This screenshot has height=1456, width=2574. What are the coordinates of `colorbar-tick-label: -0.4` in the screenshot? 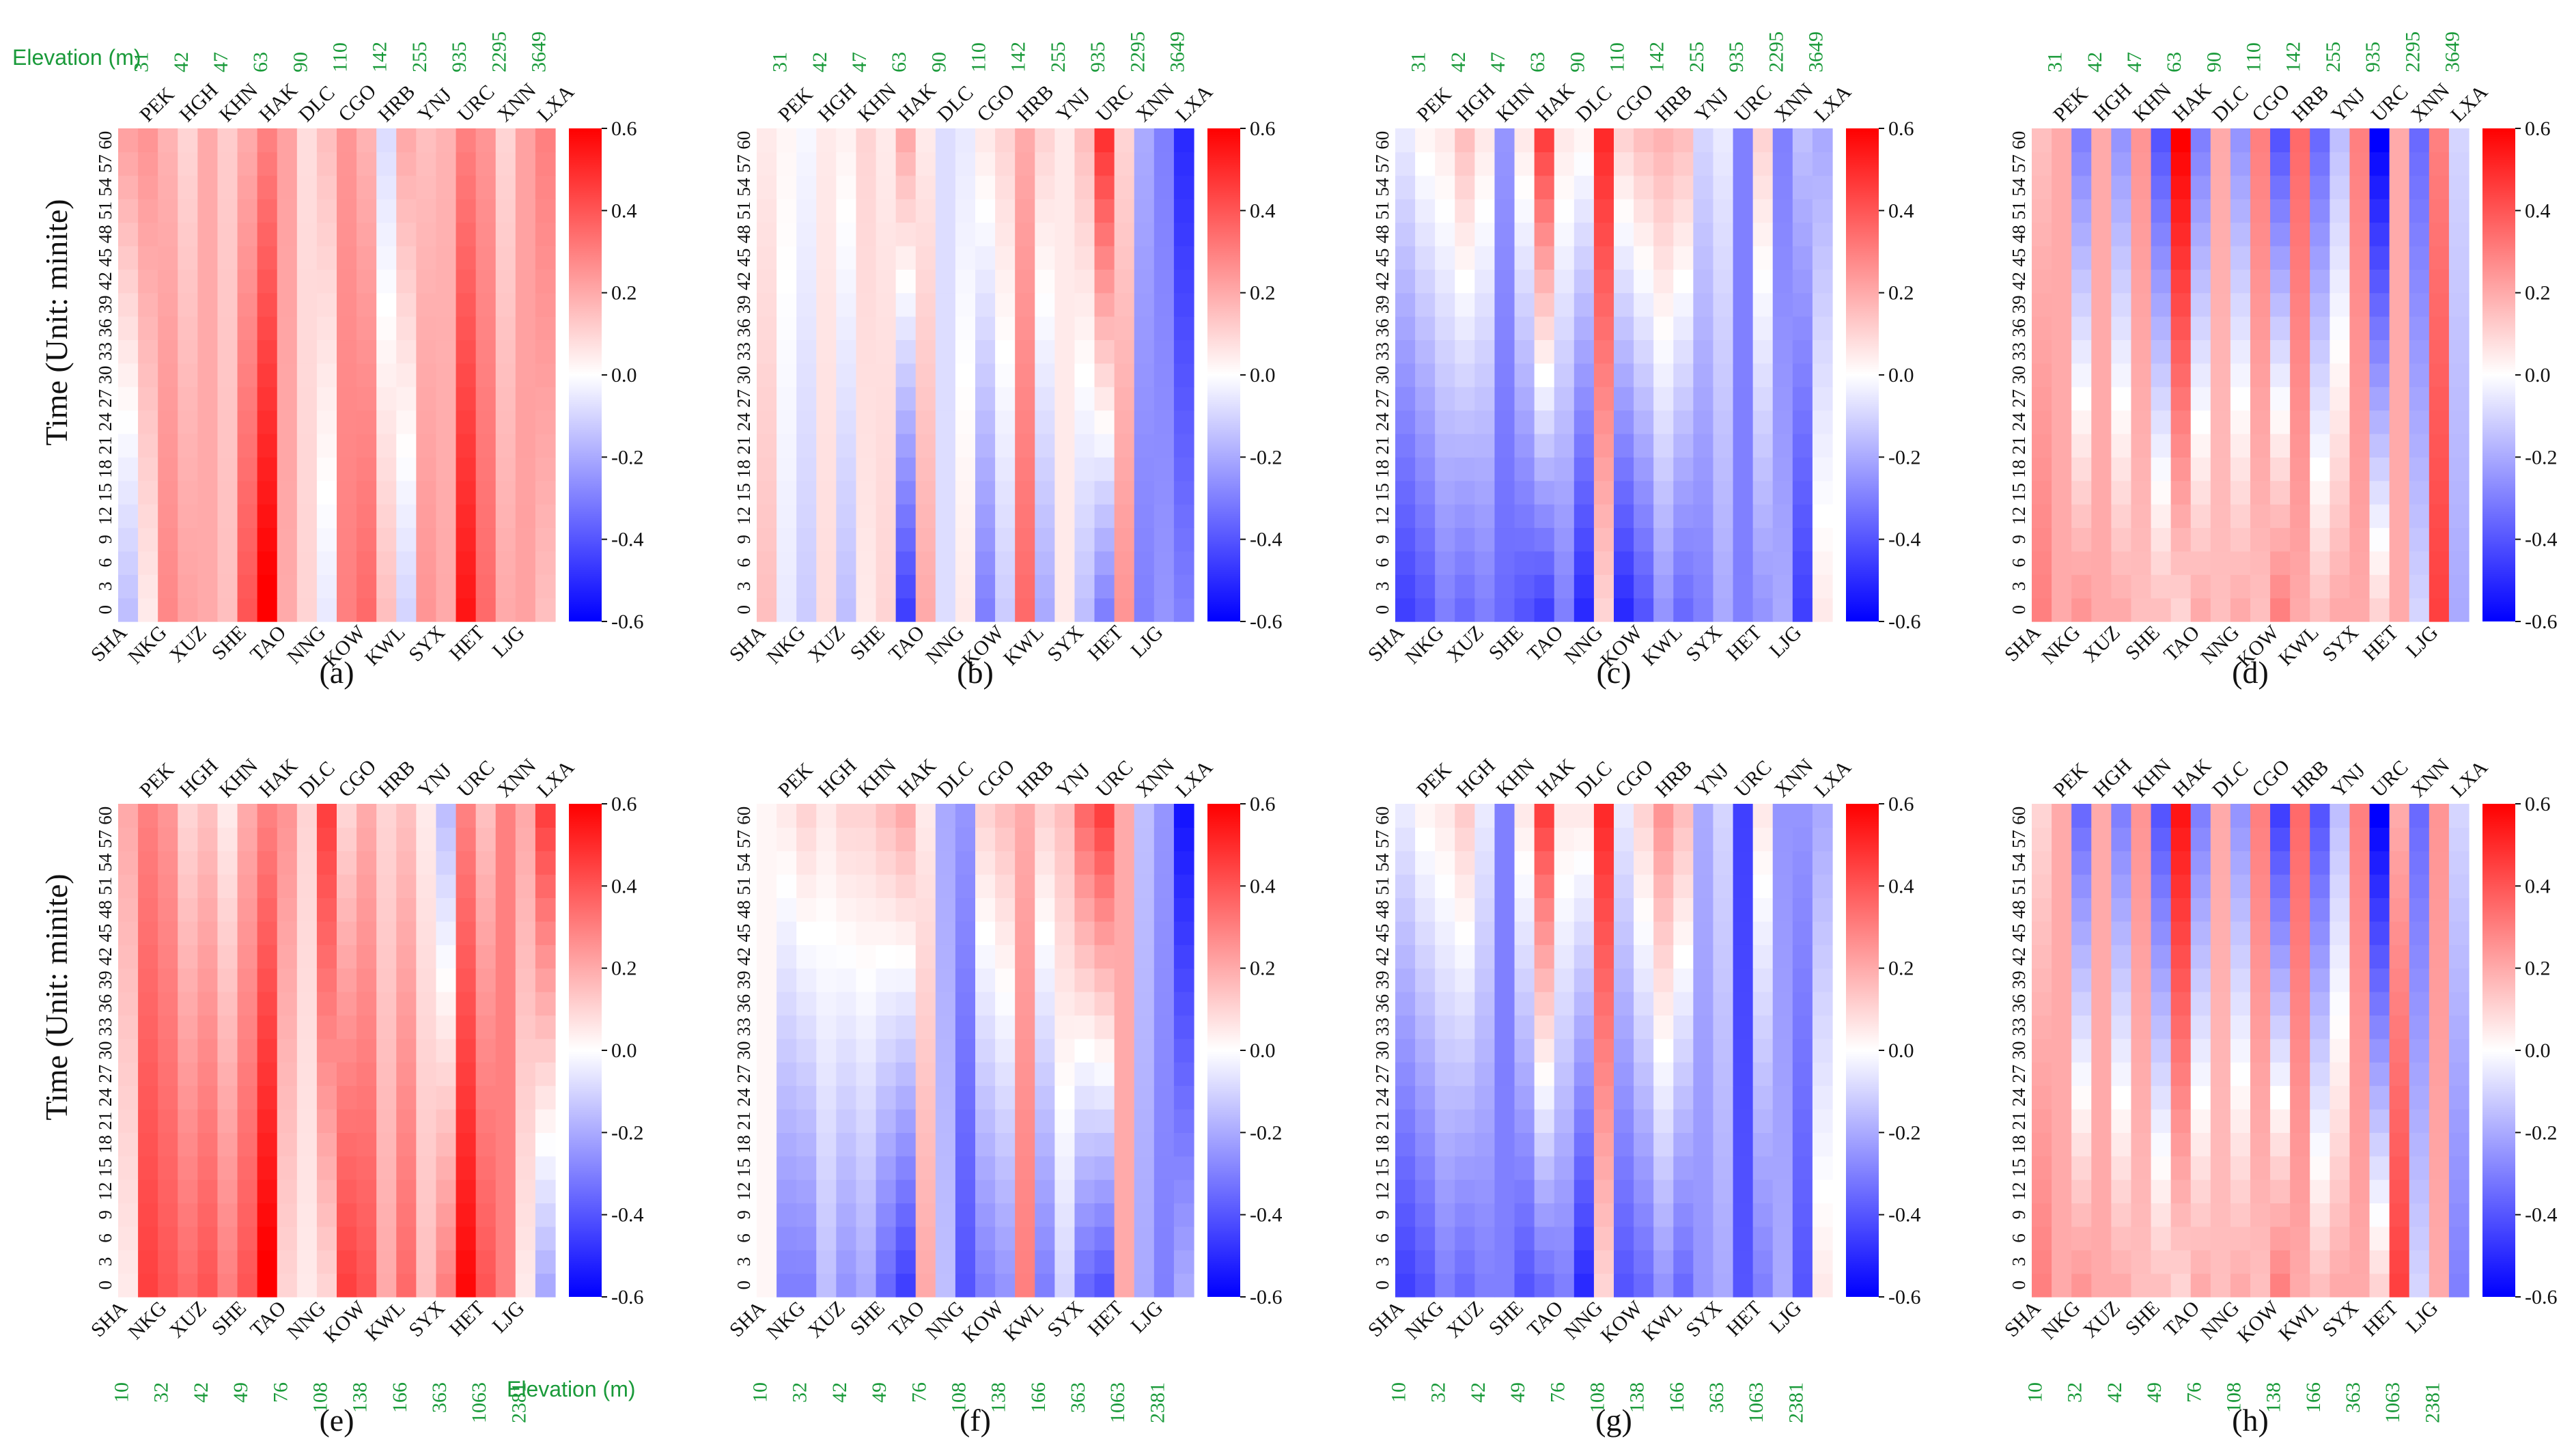 It's located at (1904, 1215).